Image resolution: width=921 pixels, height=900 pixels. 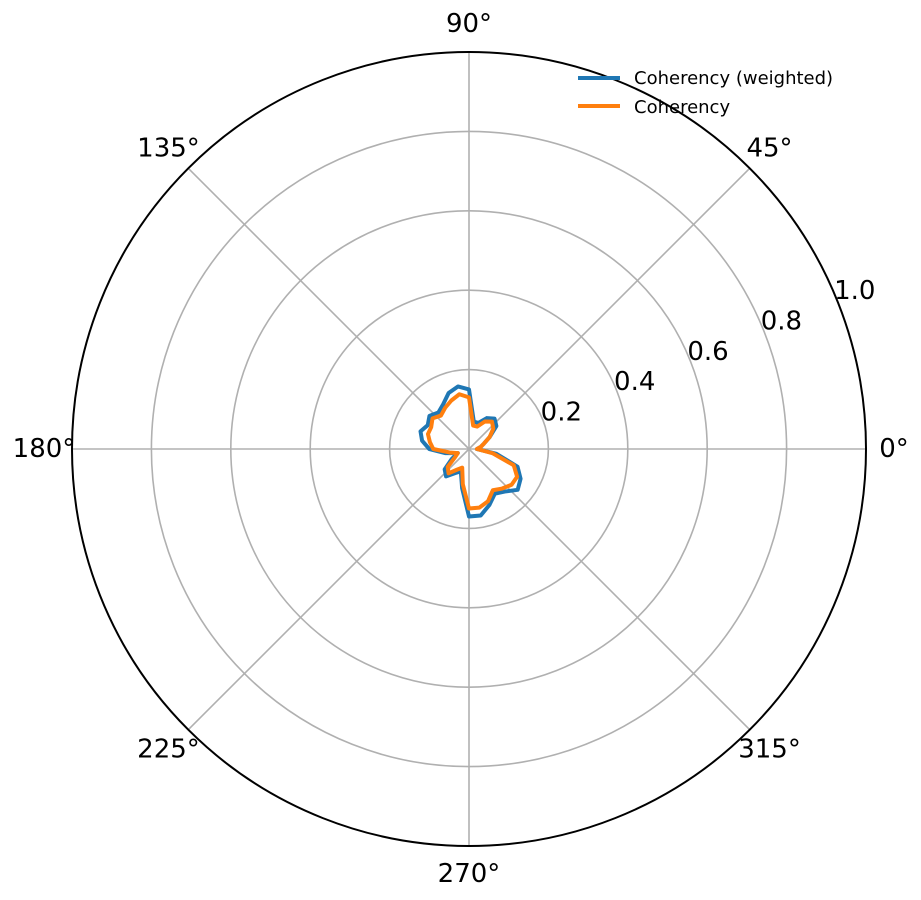 What do you see at coordinates (44, 449) in the screenshot?
I see `theta-tick-label-4: 180°` at bounding box center [44, 449].